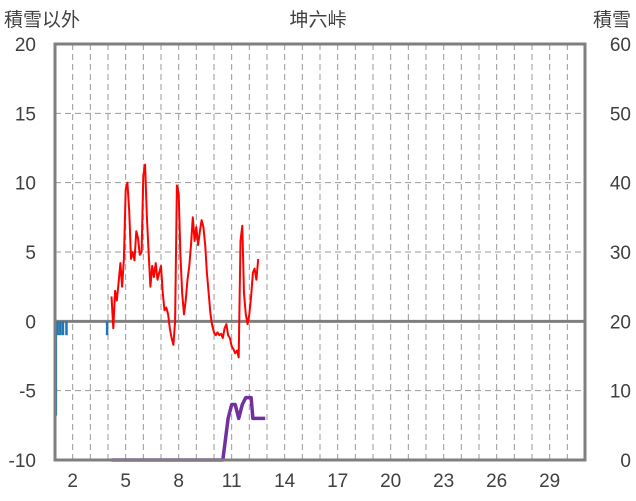  What do you see at coordinates (25, 114) in the screenshot?
I see `left-y-tick-label: 15` at bounding box center [25, 114].